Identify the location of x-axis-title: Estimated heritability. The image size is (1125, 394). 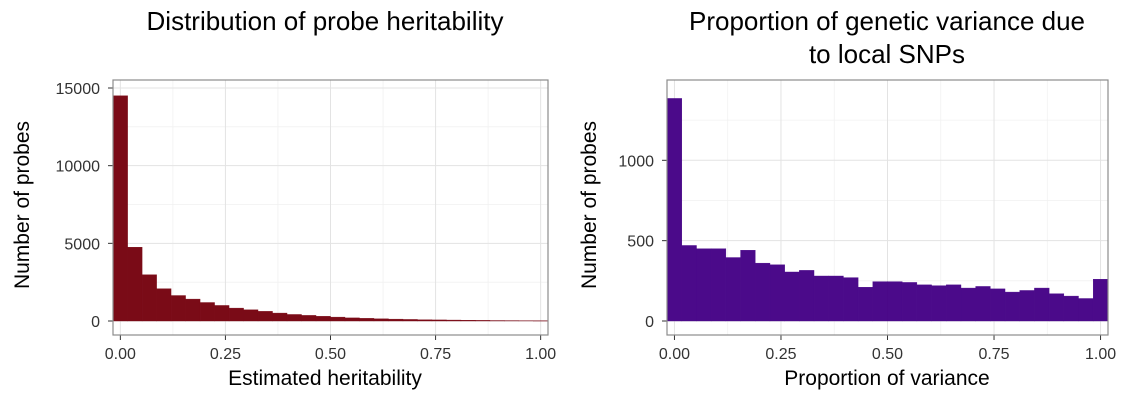
(325, 378).